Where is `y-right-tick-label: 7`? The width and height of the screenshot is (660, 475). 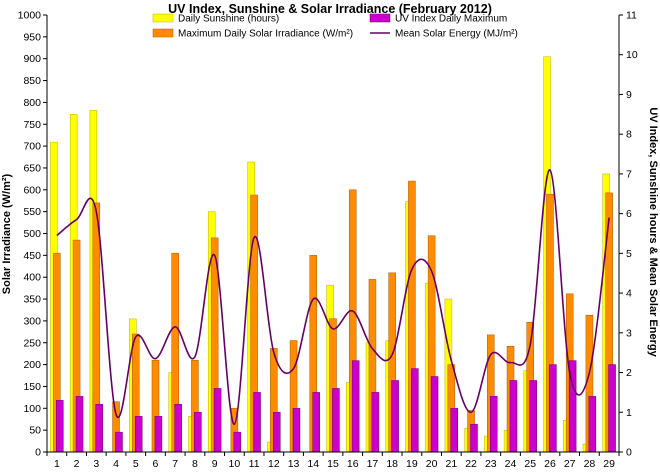 y-right-tick-label: 7 is located at coordinates (629, 174).